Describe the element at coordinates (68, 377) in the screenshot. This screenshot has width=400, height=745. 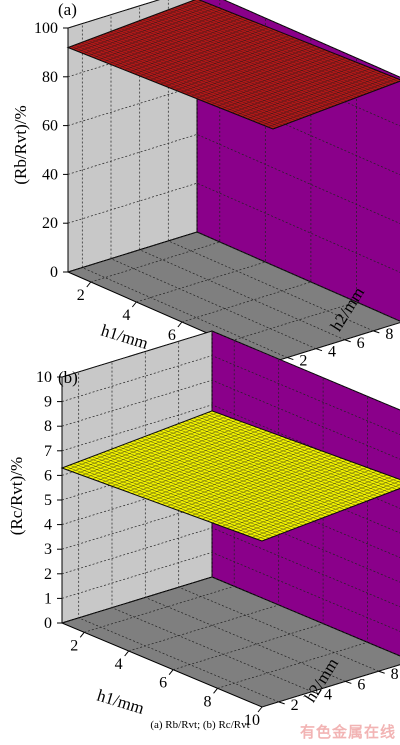
I see `panel-label: (b)` at that location.